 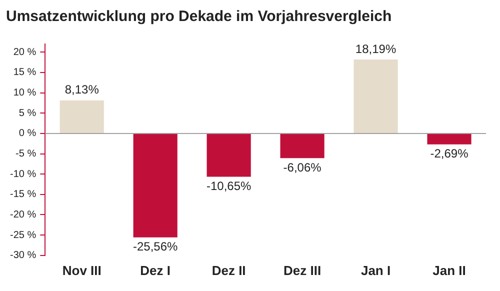 I want to click on x-tick-label: Jan I, so click(x=375, y=270).